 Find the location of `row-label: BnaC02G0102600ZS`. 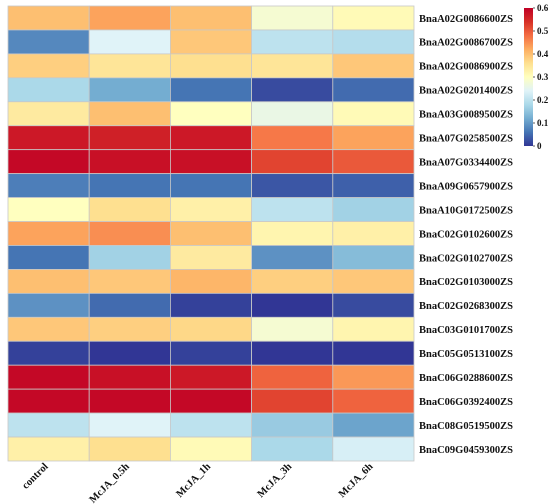

row-label: BnaC02G0102600ZS is located at coordinates (466, 234).